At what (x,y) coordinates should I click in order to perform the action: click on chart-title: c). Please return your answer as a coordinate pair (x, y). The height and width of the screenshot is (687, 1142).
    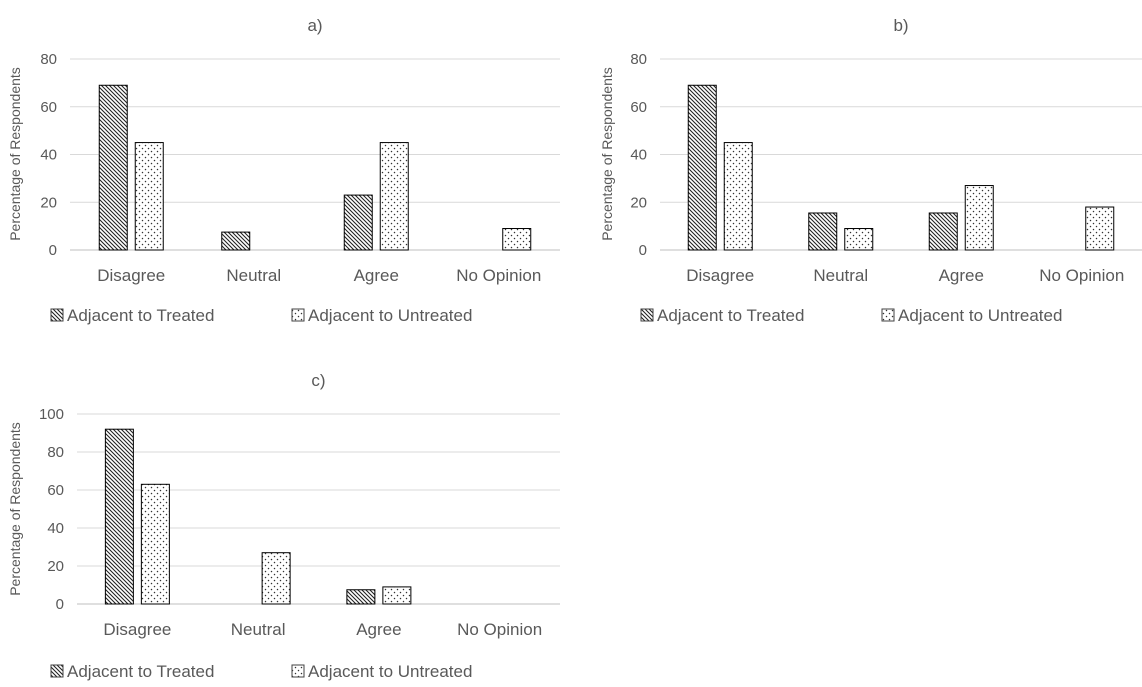
    Looking at the image, I should click on (318, 380).